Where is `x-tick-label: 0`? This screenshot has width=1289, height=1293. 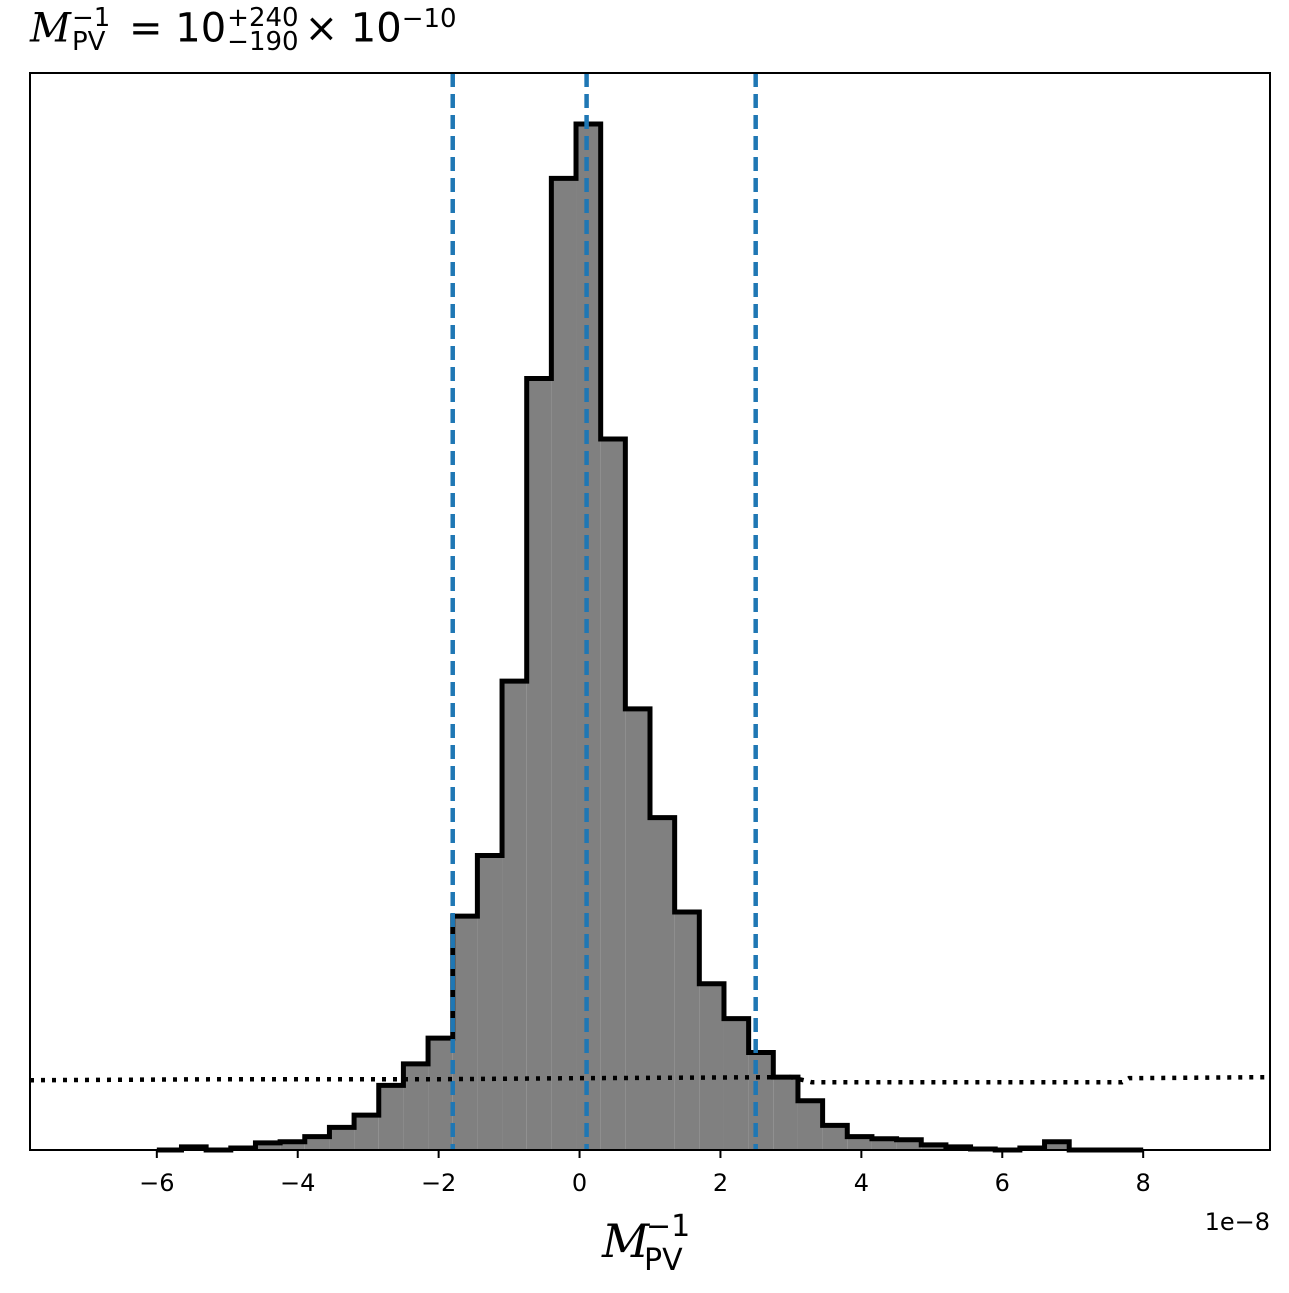
x-tick-label: 0 is located at coordinates (579, 1183).